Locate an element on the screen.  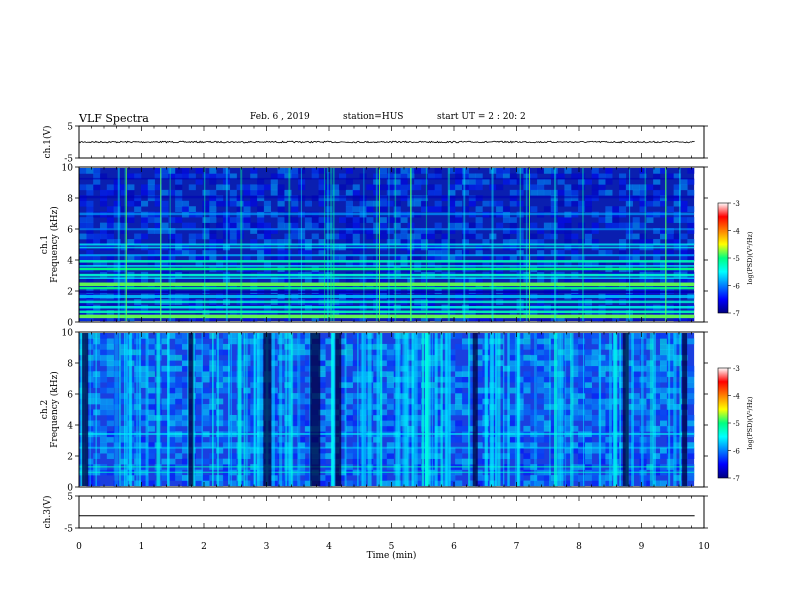
y-tick-label: 8 is located at coordinates (70, 365).